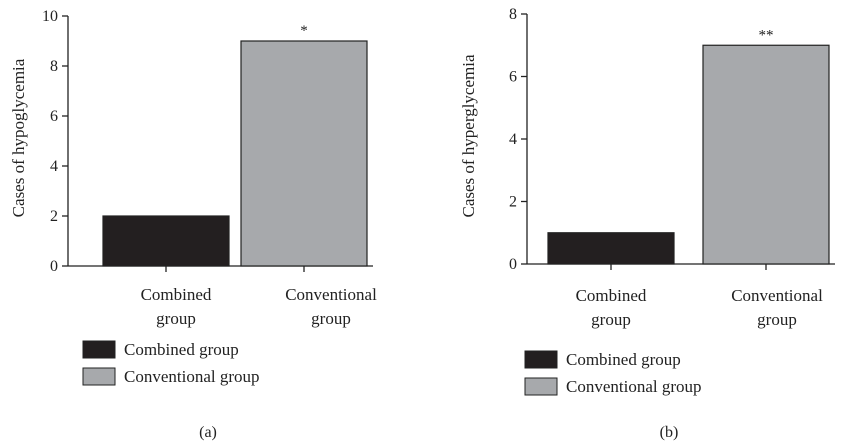  What do you see at coordinates (18, 137) in the screenshot?
I see `y-axis-label: Cases of hypoglycemia` at bounding box center [18, 137].